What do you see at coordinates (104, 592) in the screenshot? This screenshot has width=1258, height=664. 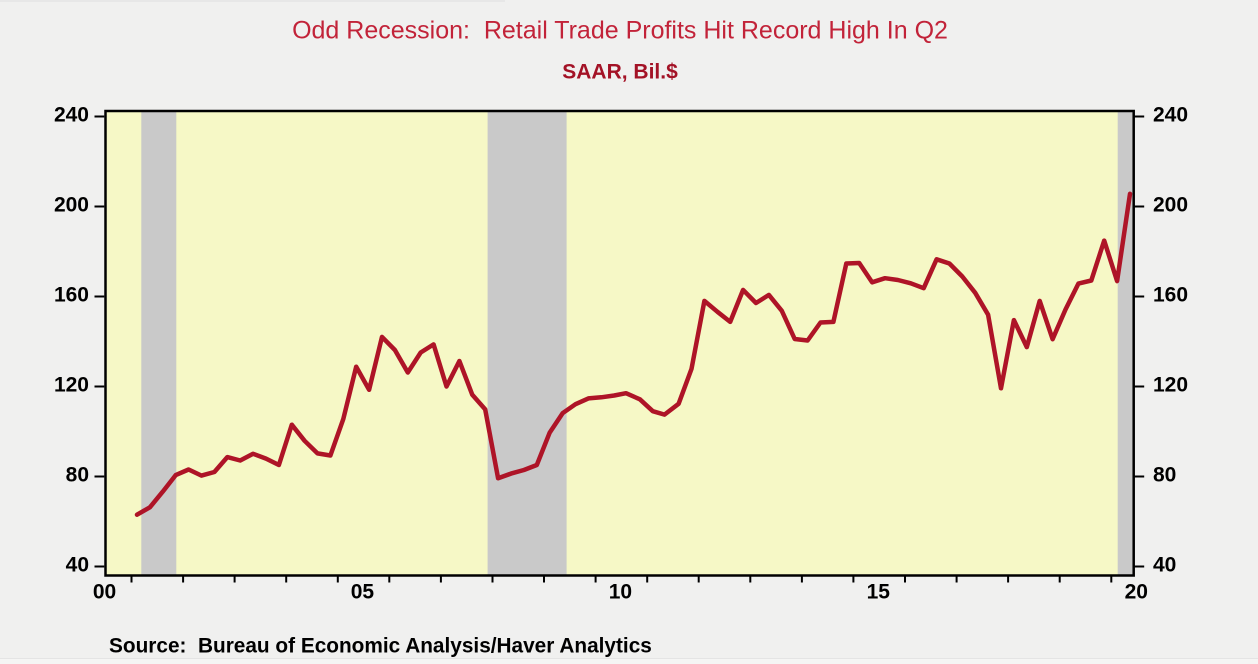 I see `svg-text: 00` at bounding box center [104, 592].